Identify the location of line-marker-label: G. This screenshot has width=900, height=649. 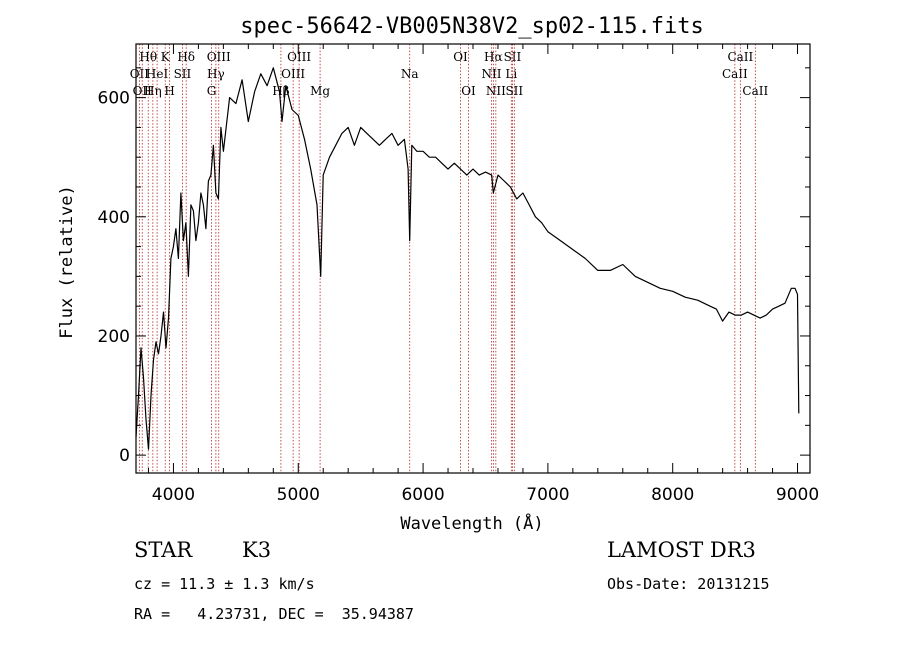
(212, 91).